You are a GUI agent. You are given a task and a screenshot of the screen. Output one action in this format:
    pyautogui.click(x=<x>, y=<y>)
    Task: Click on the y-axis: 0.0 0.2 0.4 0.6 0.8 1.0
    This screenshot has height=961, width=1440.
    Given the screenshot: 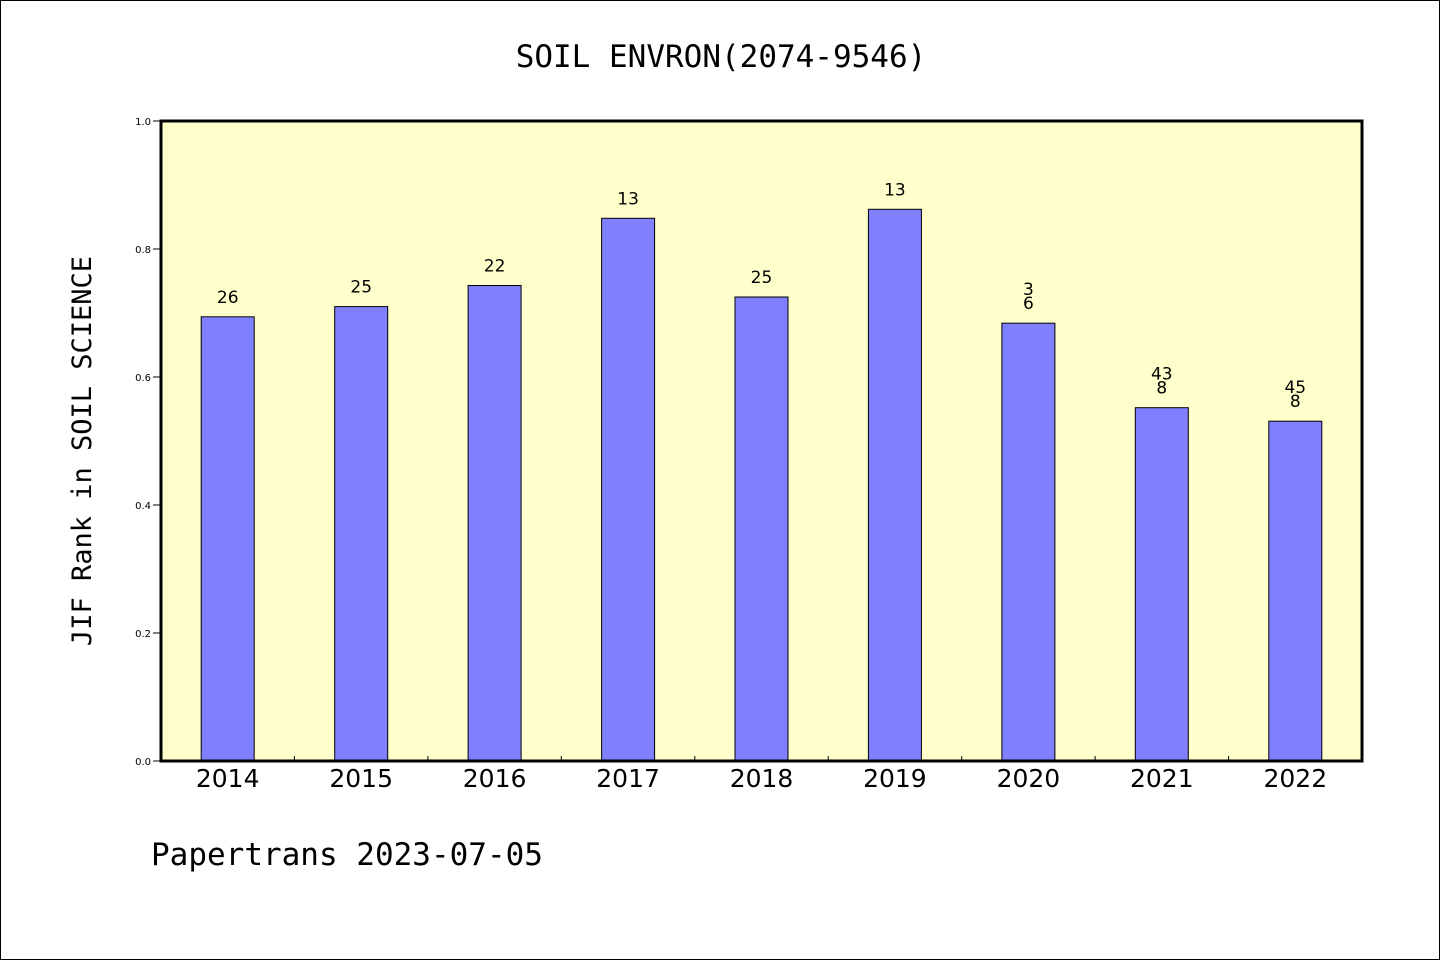 What is the action you would take?
    pyautogui.click(x=148, y=442)
    